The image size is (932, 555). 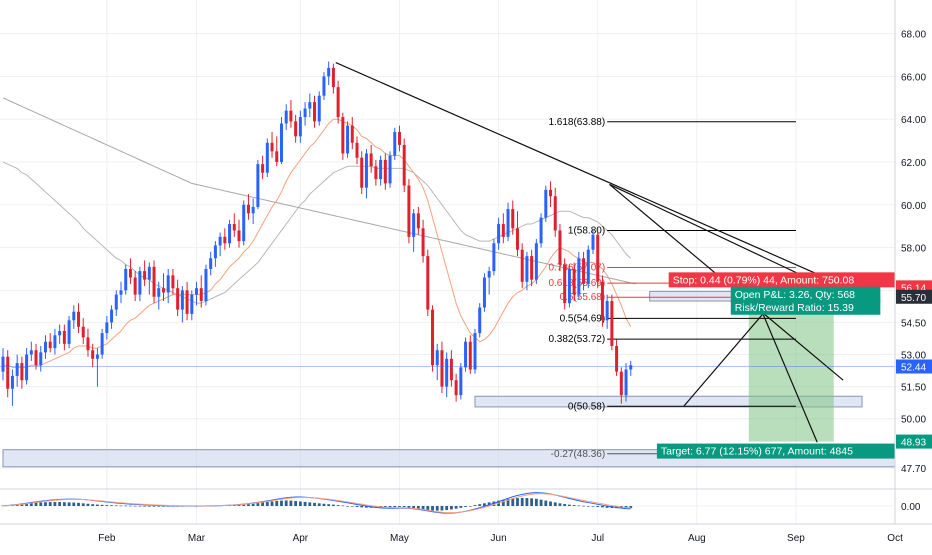 I want to click on price-tick-label: 66.00, so click(x=913, y=77).